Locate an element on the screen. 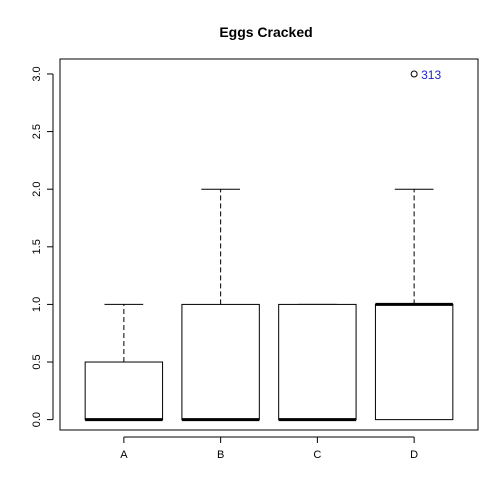  box-d is located at coordinates (414, 304).